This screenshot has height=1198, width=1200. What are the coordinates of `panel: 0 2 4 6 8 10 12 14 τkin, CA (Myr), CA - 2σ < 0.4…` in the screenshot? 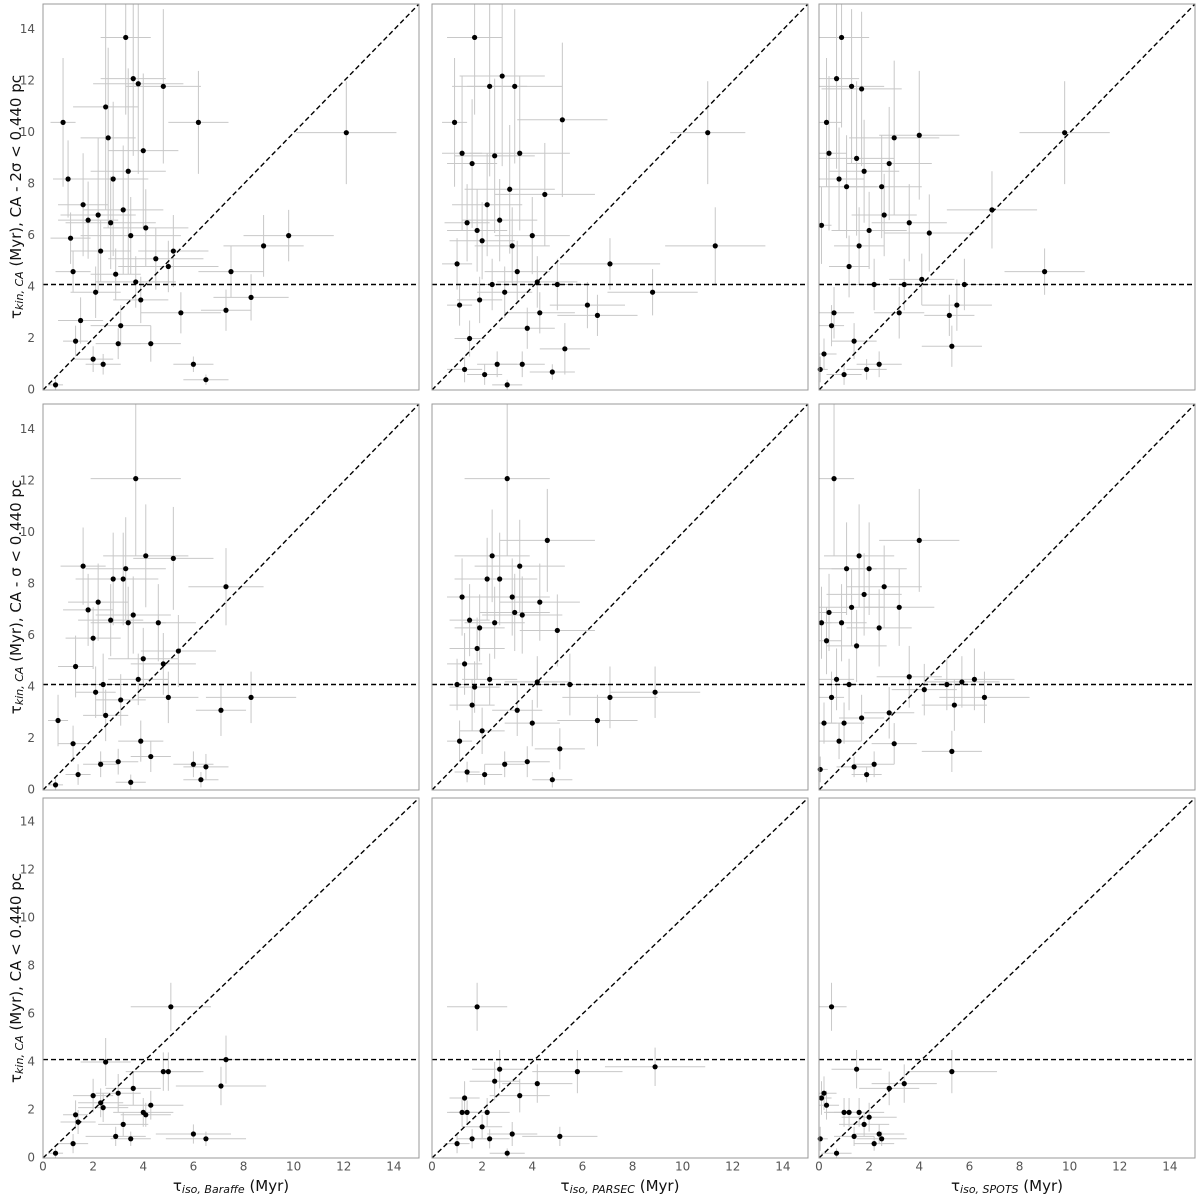 It's located at (213, 200).